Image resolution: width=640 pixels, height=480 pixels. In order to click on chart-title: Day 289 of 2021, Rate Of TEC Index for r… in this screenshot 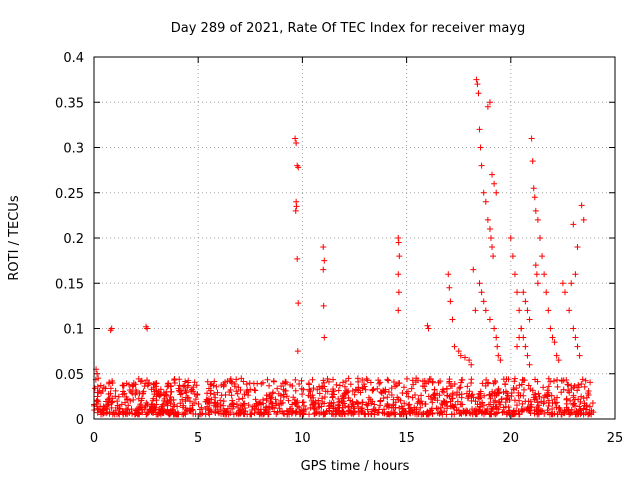, I will do `click(348, 28)`.